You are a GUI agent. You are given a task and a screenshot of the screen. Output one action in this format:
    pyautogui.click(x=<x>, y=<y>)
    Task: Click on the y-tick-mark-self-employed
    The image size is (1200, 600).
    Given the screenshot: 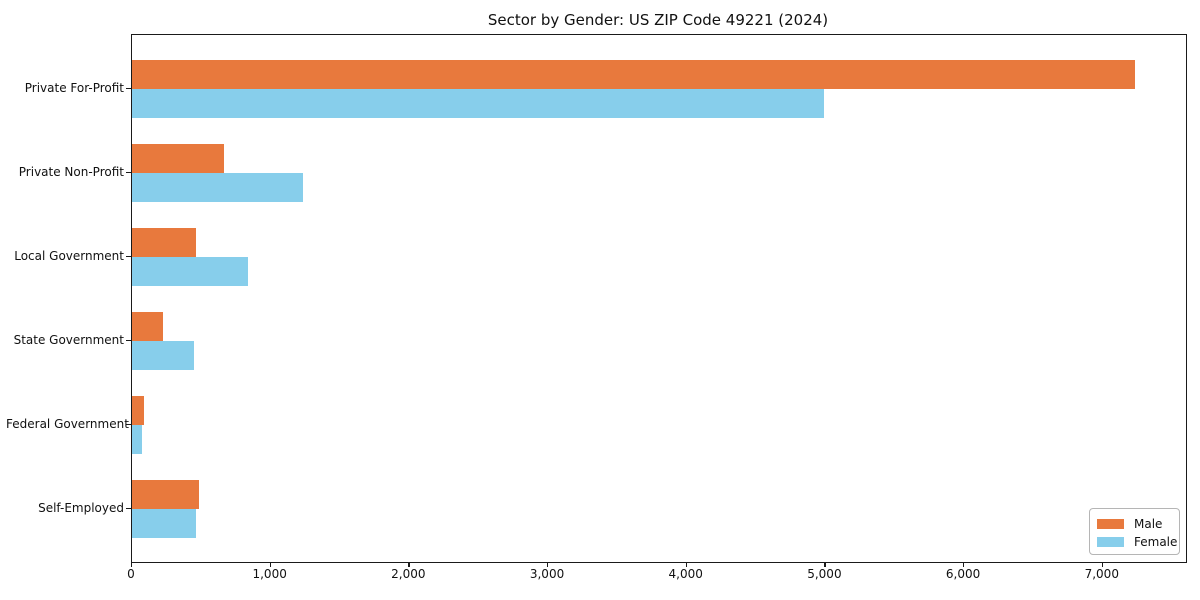 What is the action you would take?
    pyautogui.click(x=128, y=509)
    